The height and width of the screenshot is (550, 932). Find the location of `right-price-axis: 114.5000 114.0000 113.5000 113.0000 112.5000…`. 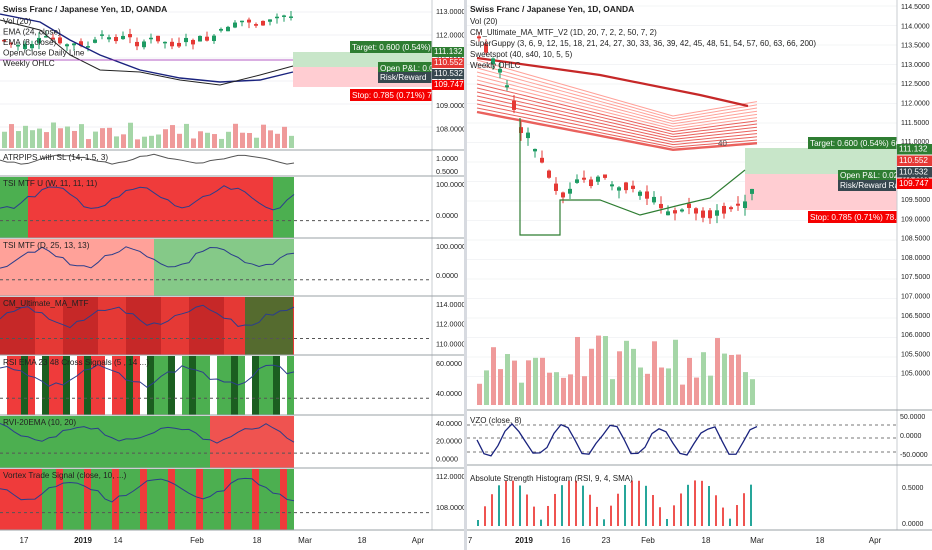

right-price-axis: 114.5000 114.0000 113.5000 113.0000 112.5000… is located at coordinates (914, 265).